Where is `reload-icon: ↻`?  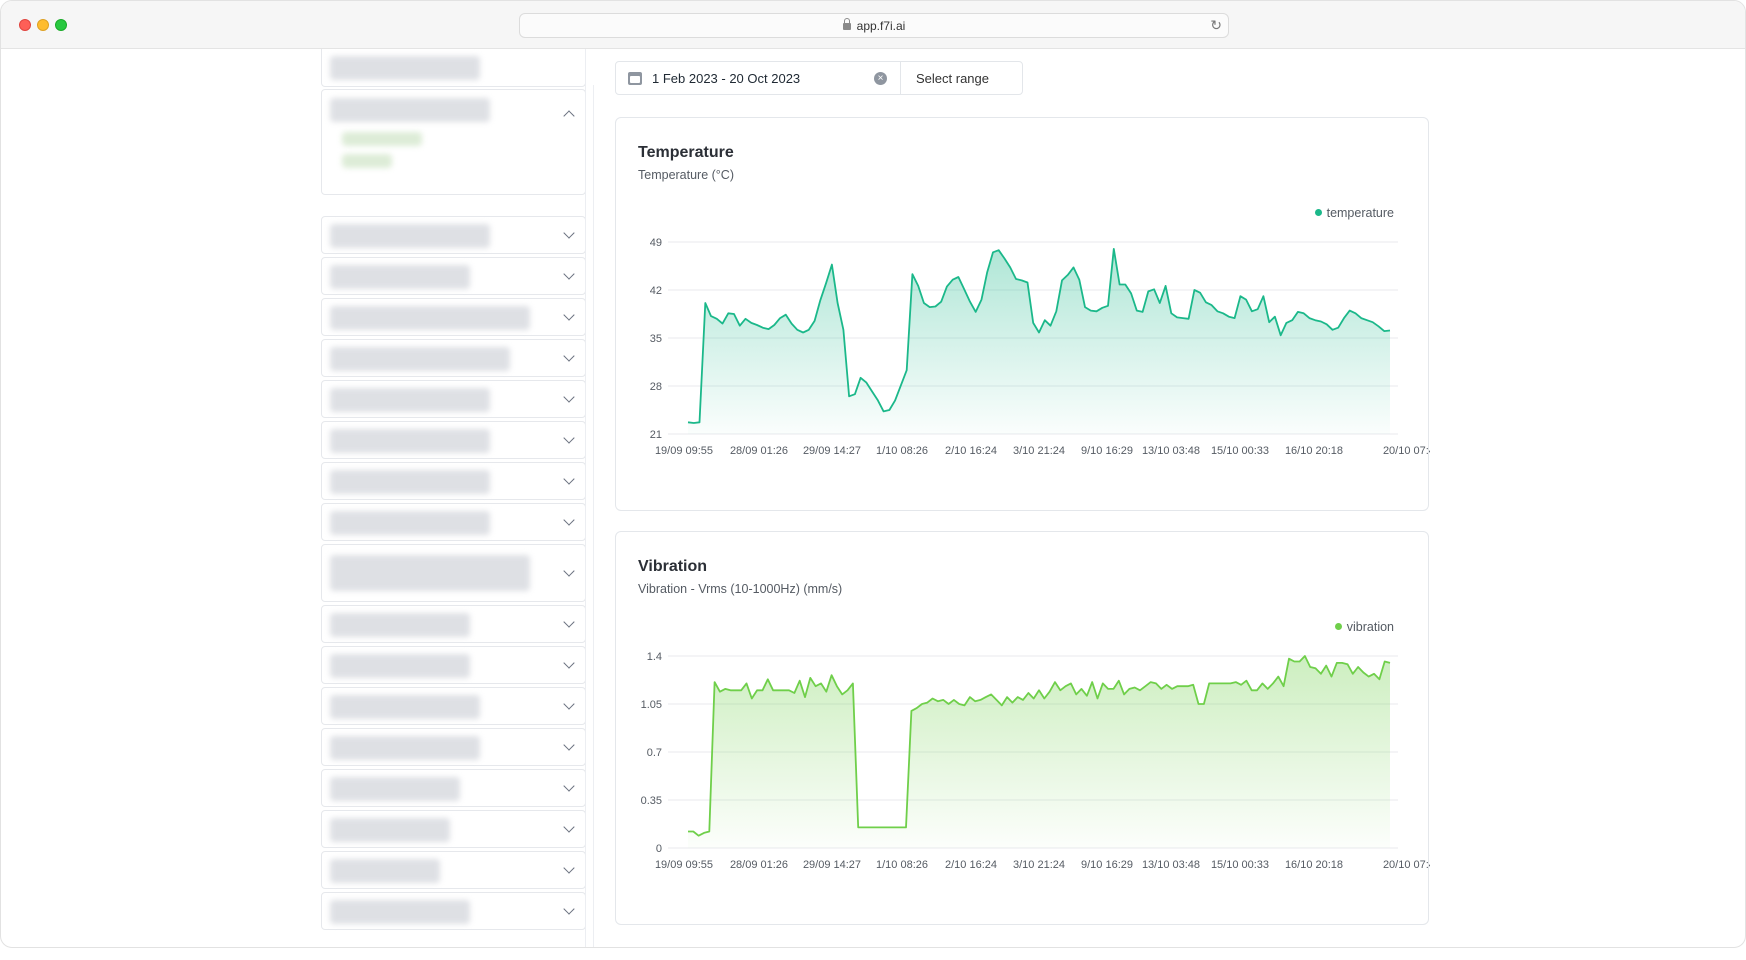
reload-icon: ↻ is located at coordinates (1216, 25).